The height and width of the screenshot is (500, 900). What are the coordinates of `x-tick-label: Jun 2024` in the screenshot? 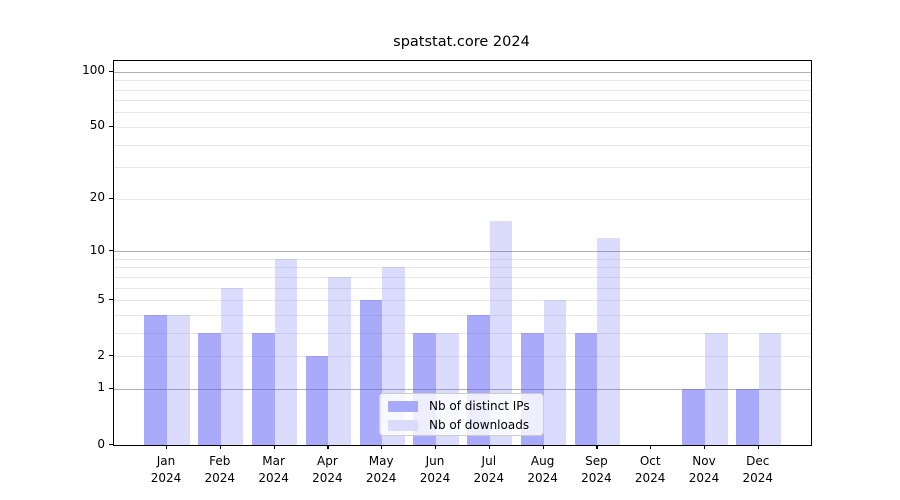 It's located at (435, 470).